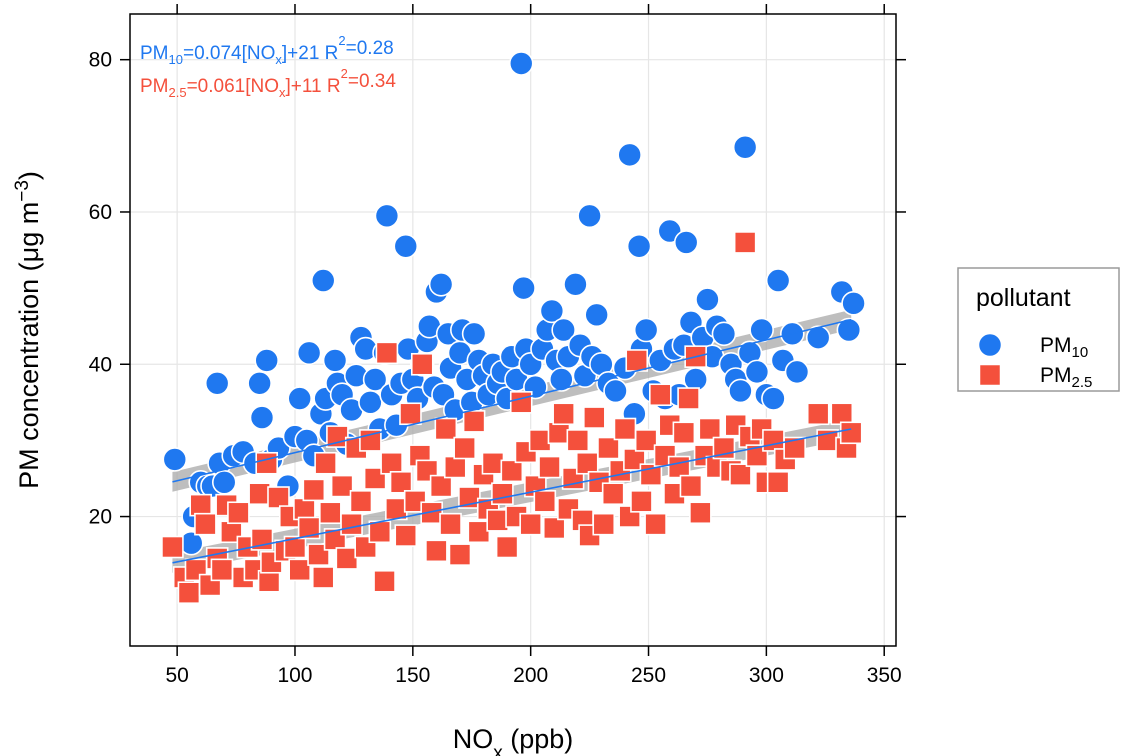 The width and height of the screenshot is (1122, 756). Describe the element at coordinates (268, 83) in the screenshot. I see `regression-equation: PM2.5=0.061[NOx]+11 R2=0.34` at that location.